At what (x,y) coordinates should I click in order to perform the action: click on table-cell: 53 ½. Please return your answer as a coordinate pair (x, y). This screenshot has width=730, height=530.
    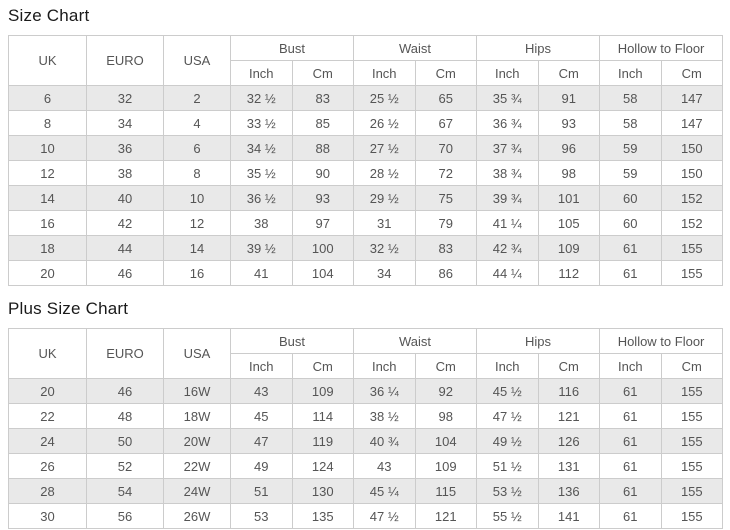
    Looking at the image, I should click on (507, 491).